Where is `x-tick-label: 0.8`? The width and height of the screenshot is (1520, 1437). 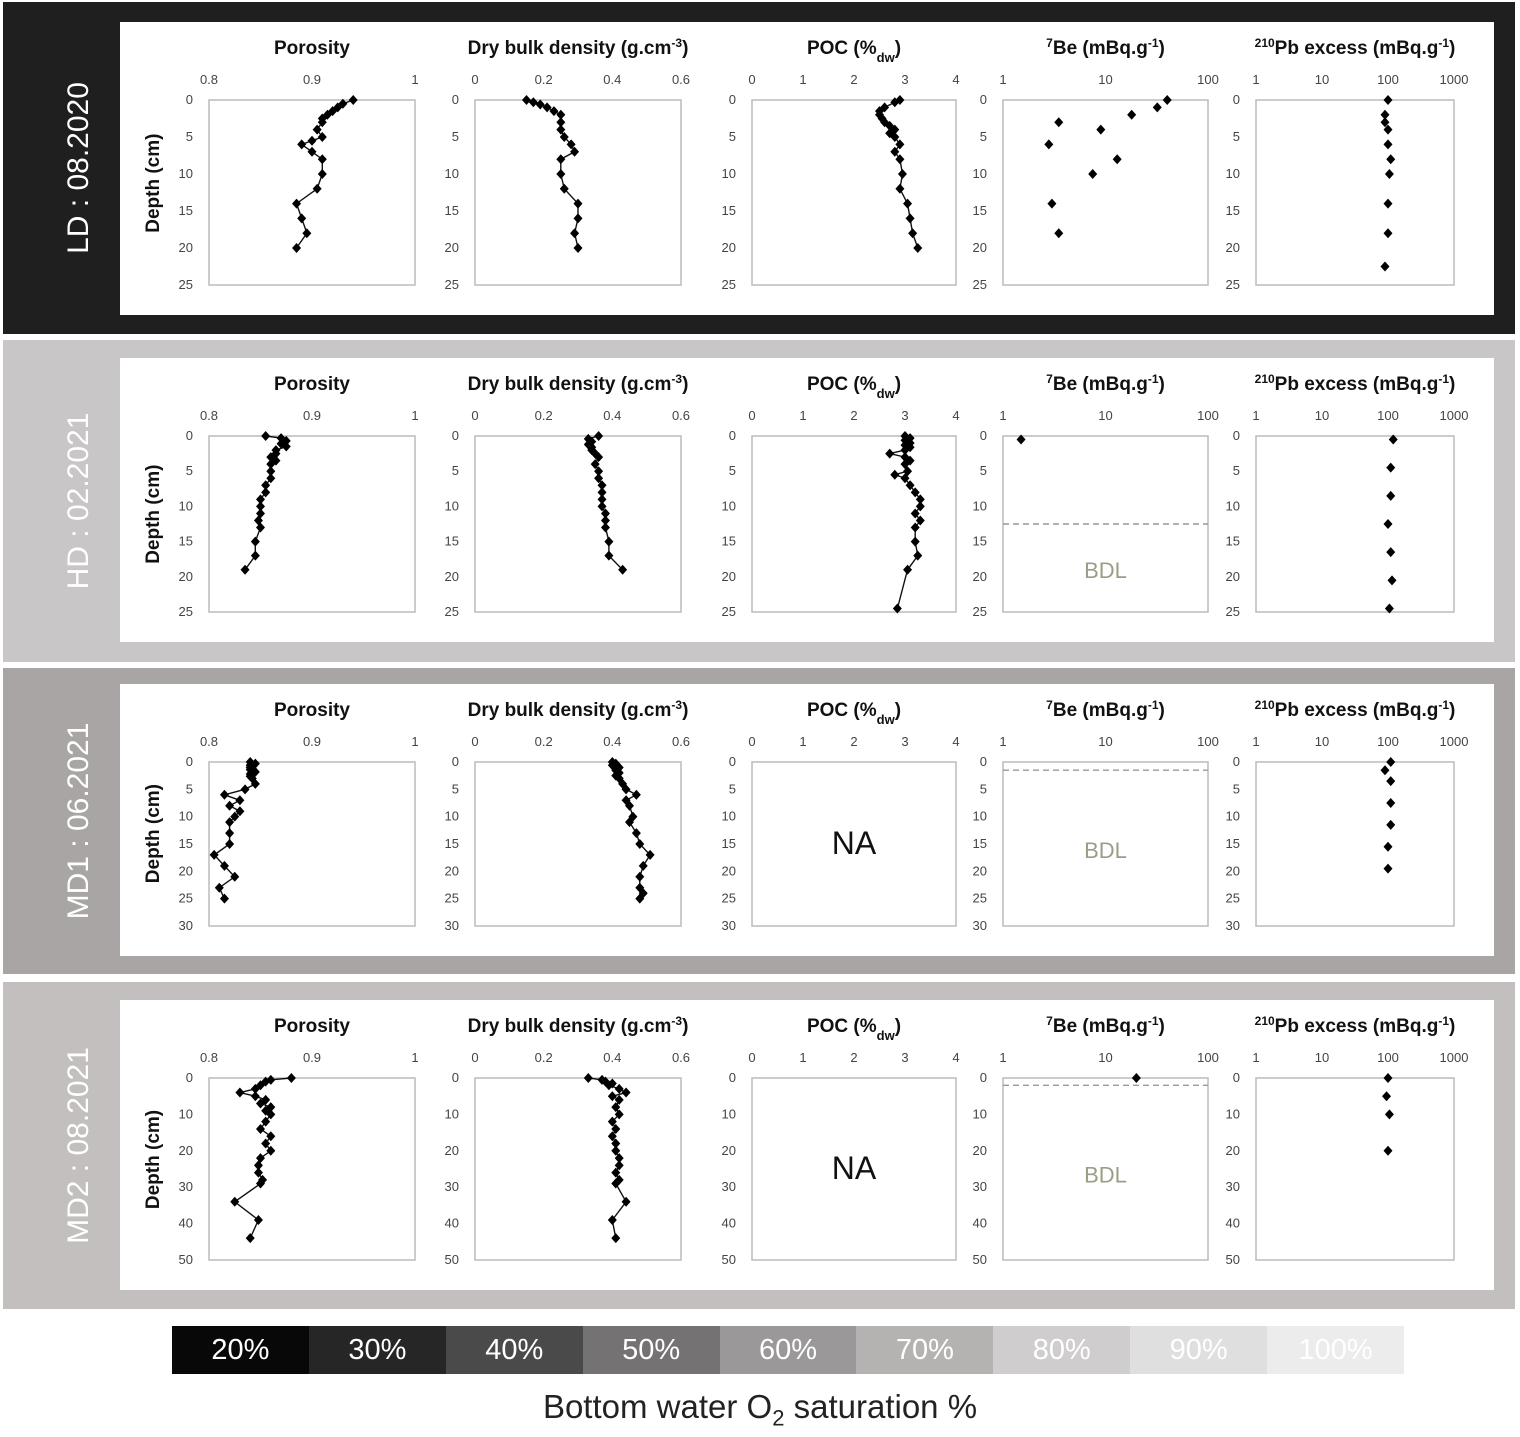
x-tick-label: 0.8 is located at coordinates (209, 415).